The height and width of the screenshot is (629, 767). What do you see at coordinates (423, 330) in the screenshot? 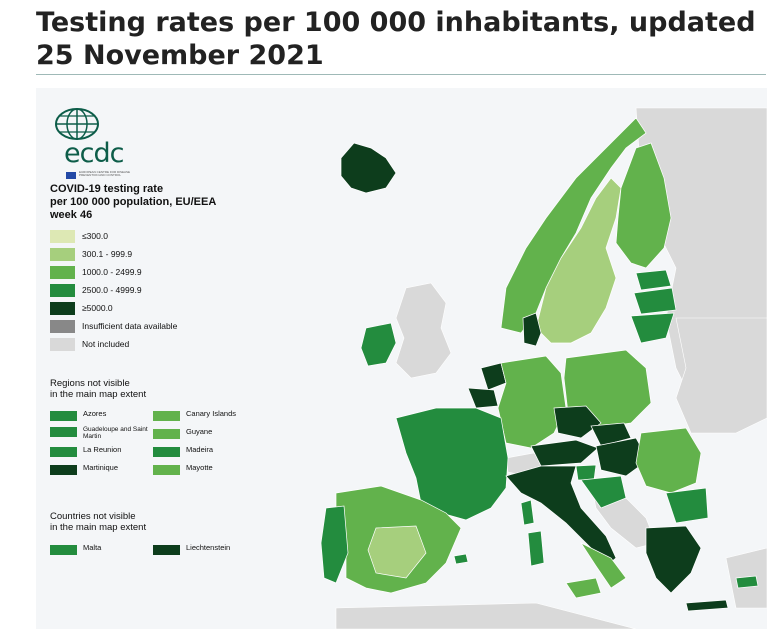
I see `uk-britain` at bounding box center [423, 330].